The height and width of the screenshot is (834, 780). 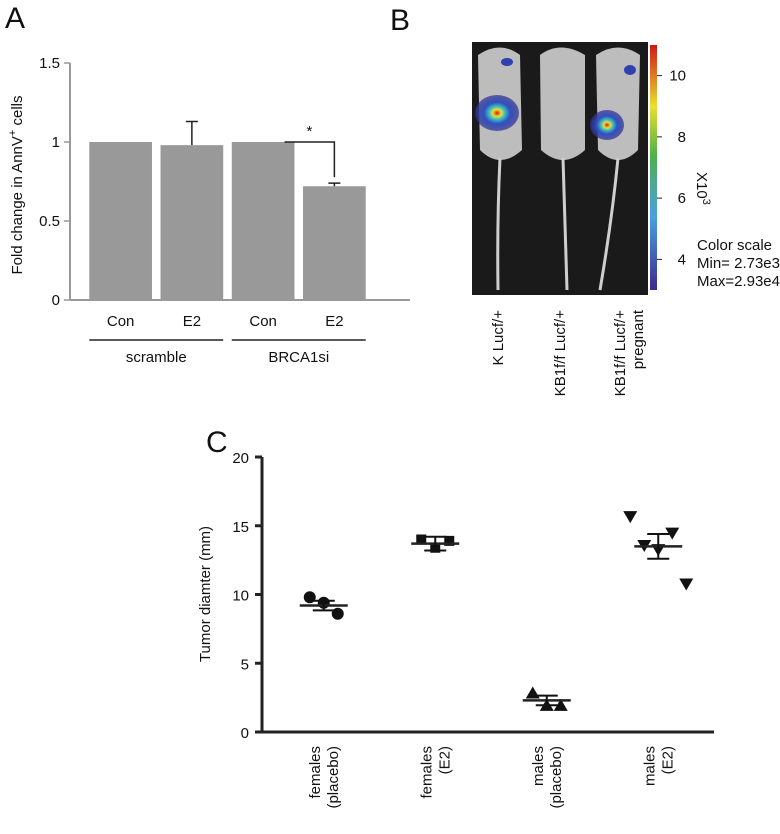 What do you see at coordinates (49, 221) in the screenshot?
I see `y-tick-label: 0.5` at bounding box center [49, 221].